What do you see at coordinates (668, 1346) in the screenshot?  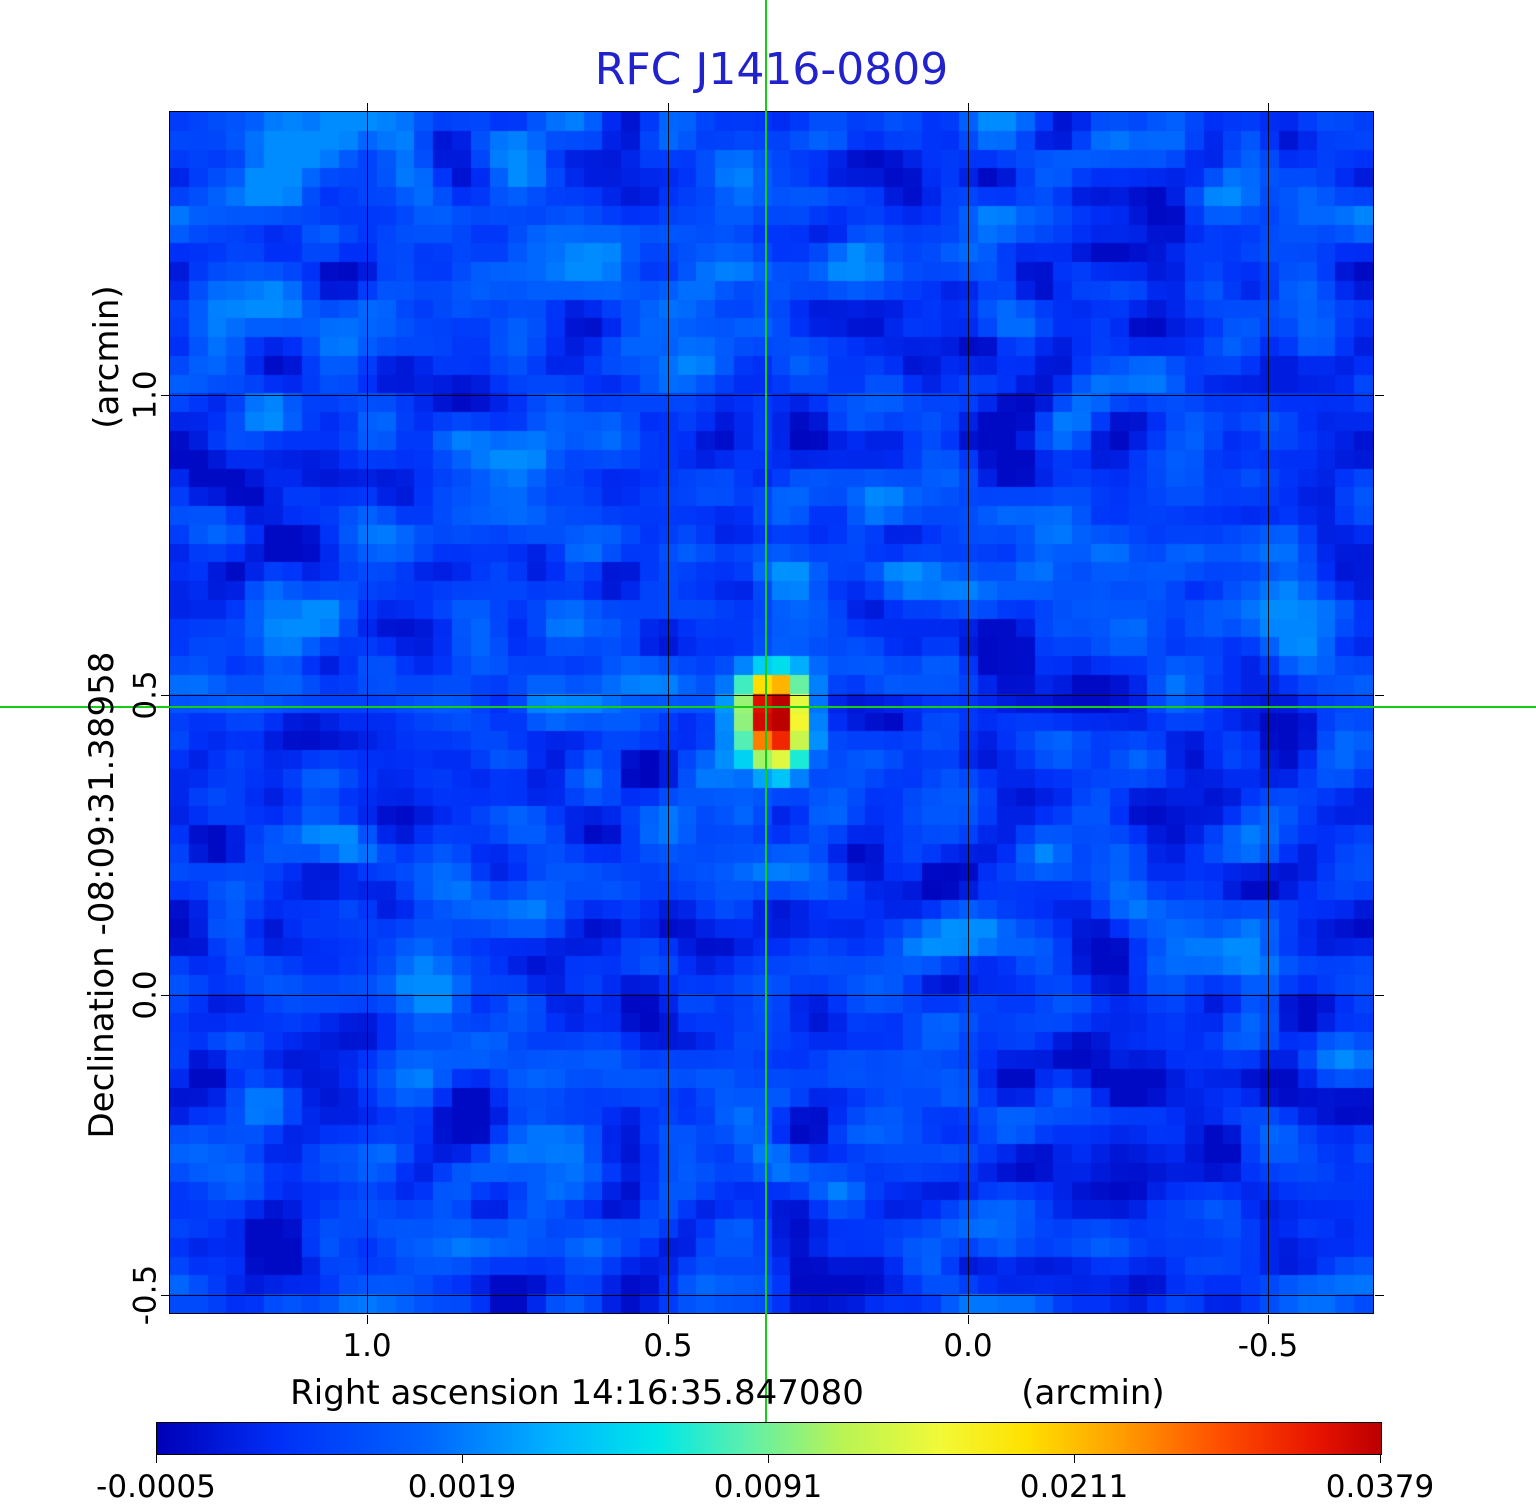 I see `x-tick-label: 0.5` at bounding box center [668, 1346].